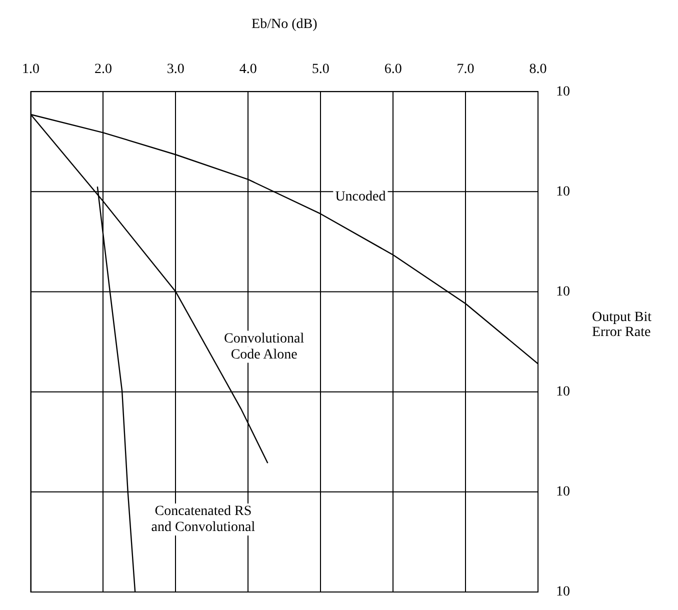 This screenshot has height=610, width=678. Describe the element at coordinates (465, 69) in the screenshot. I see `x-tick-label: 7.0` at that location.